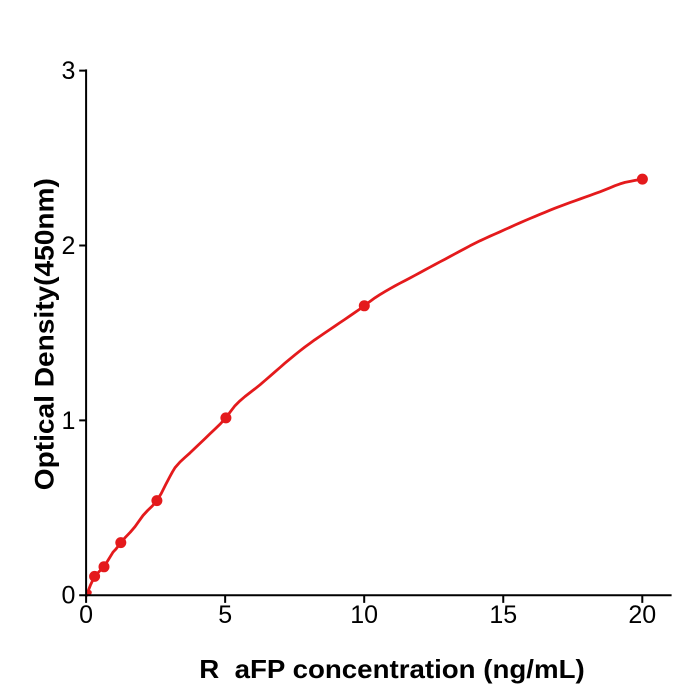  Describe the element at coordinates (364, 615) in the screenshot. I see `svg-text: 10` at that location.